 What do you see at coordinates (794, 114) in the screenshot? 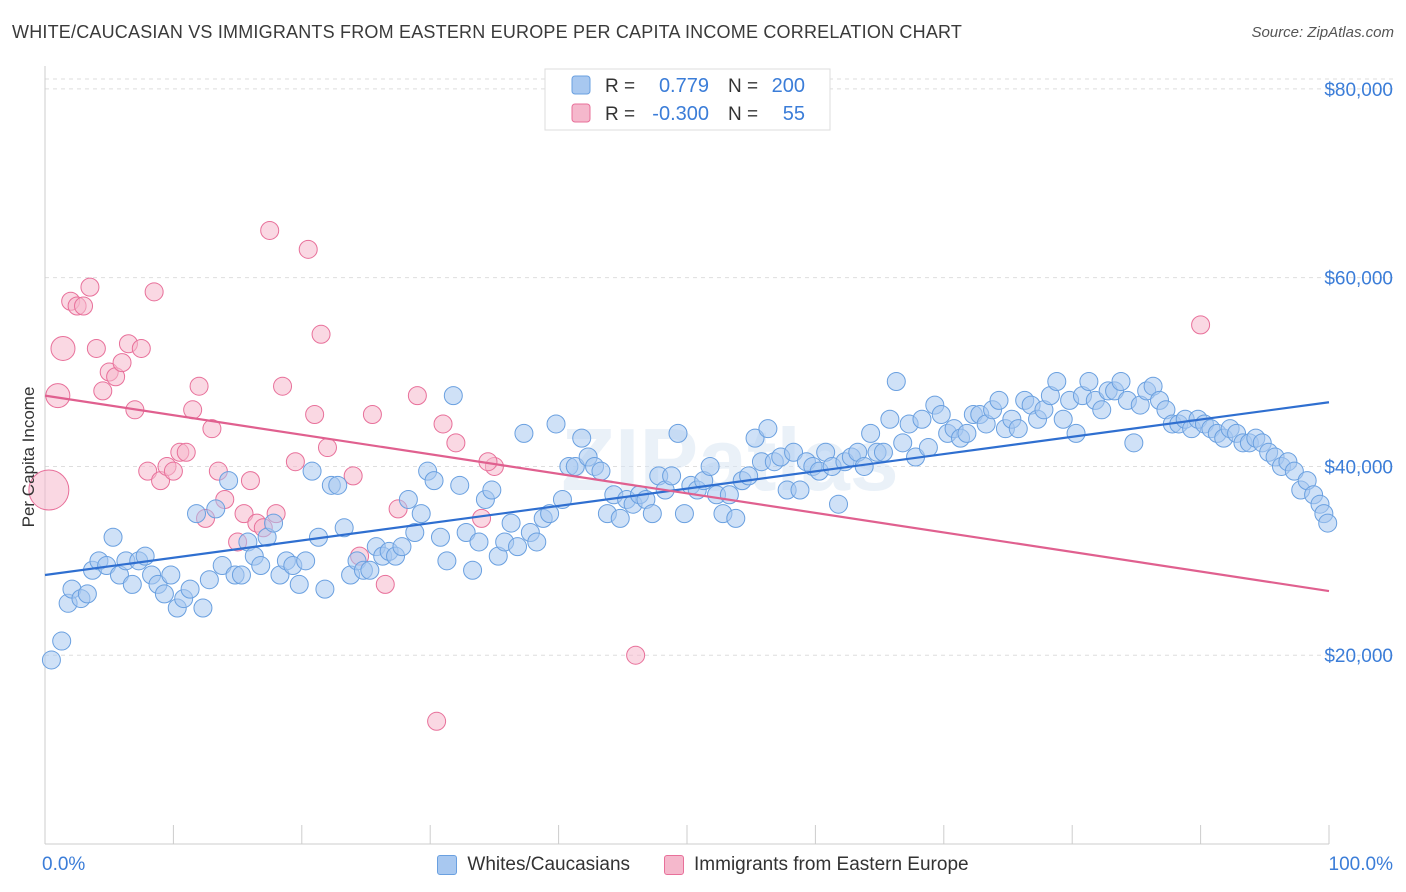
I see `legend-n-value-pink: 55` at bounding box center [794, 114].